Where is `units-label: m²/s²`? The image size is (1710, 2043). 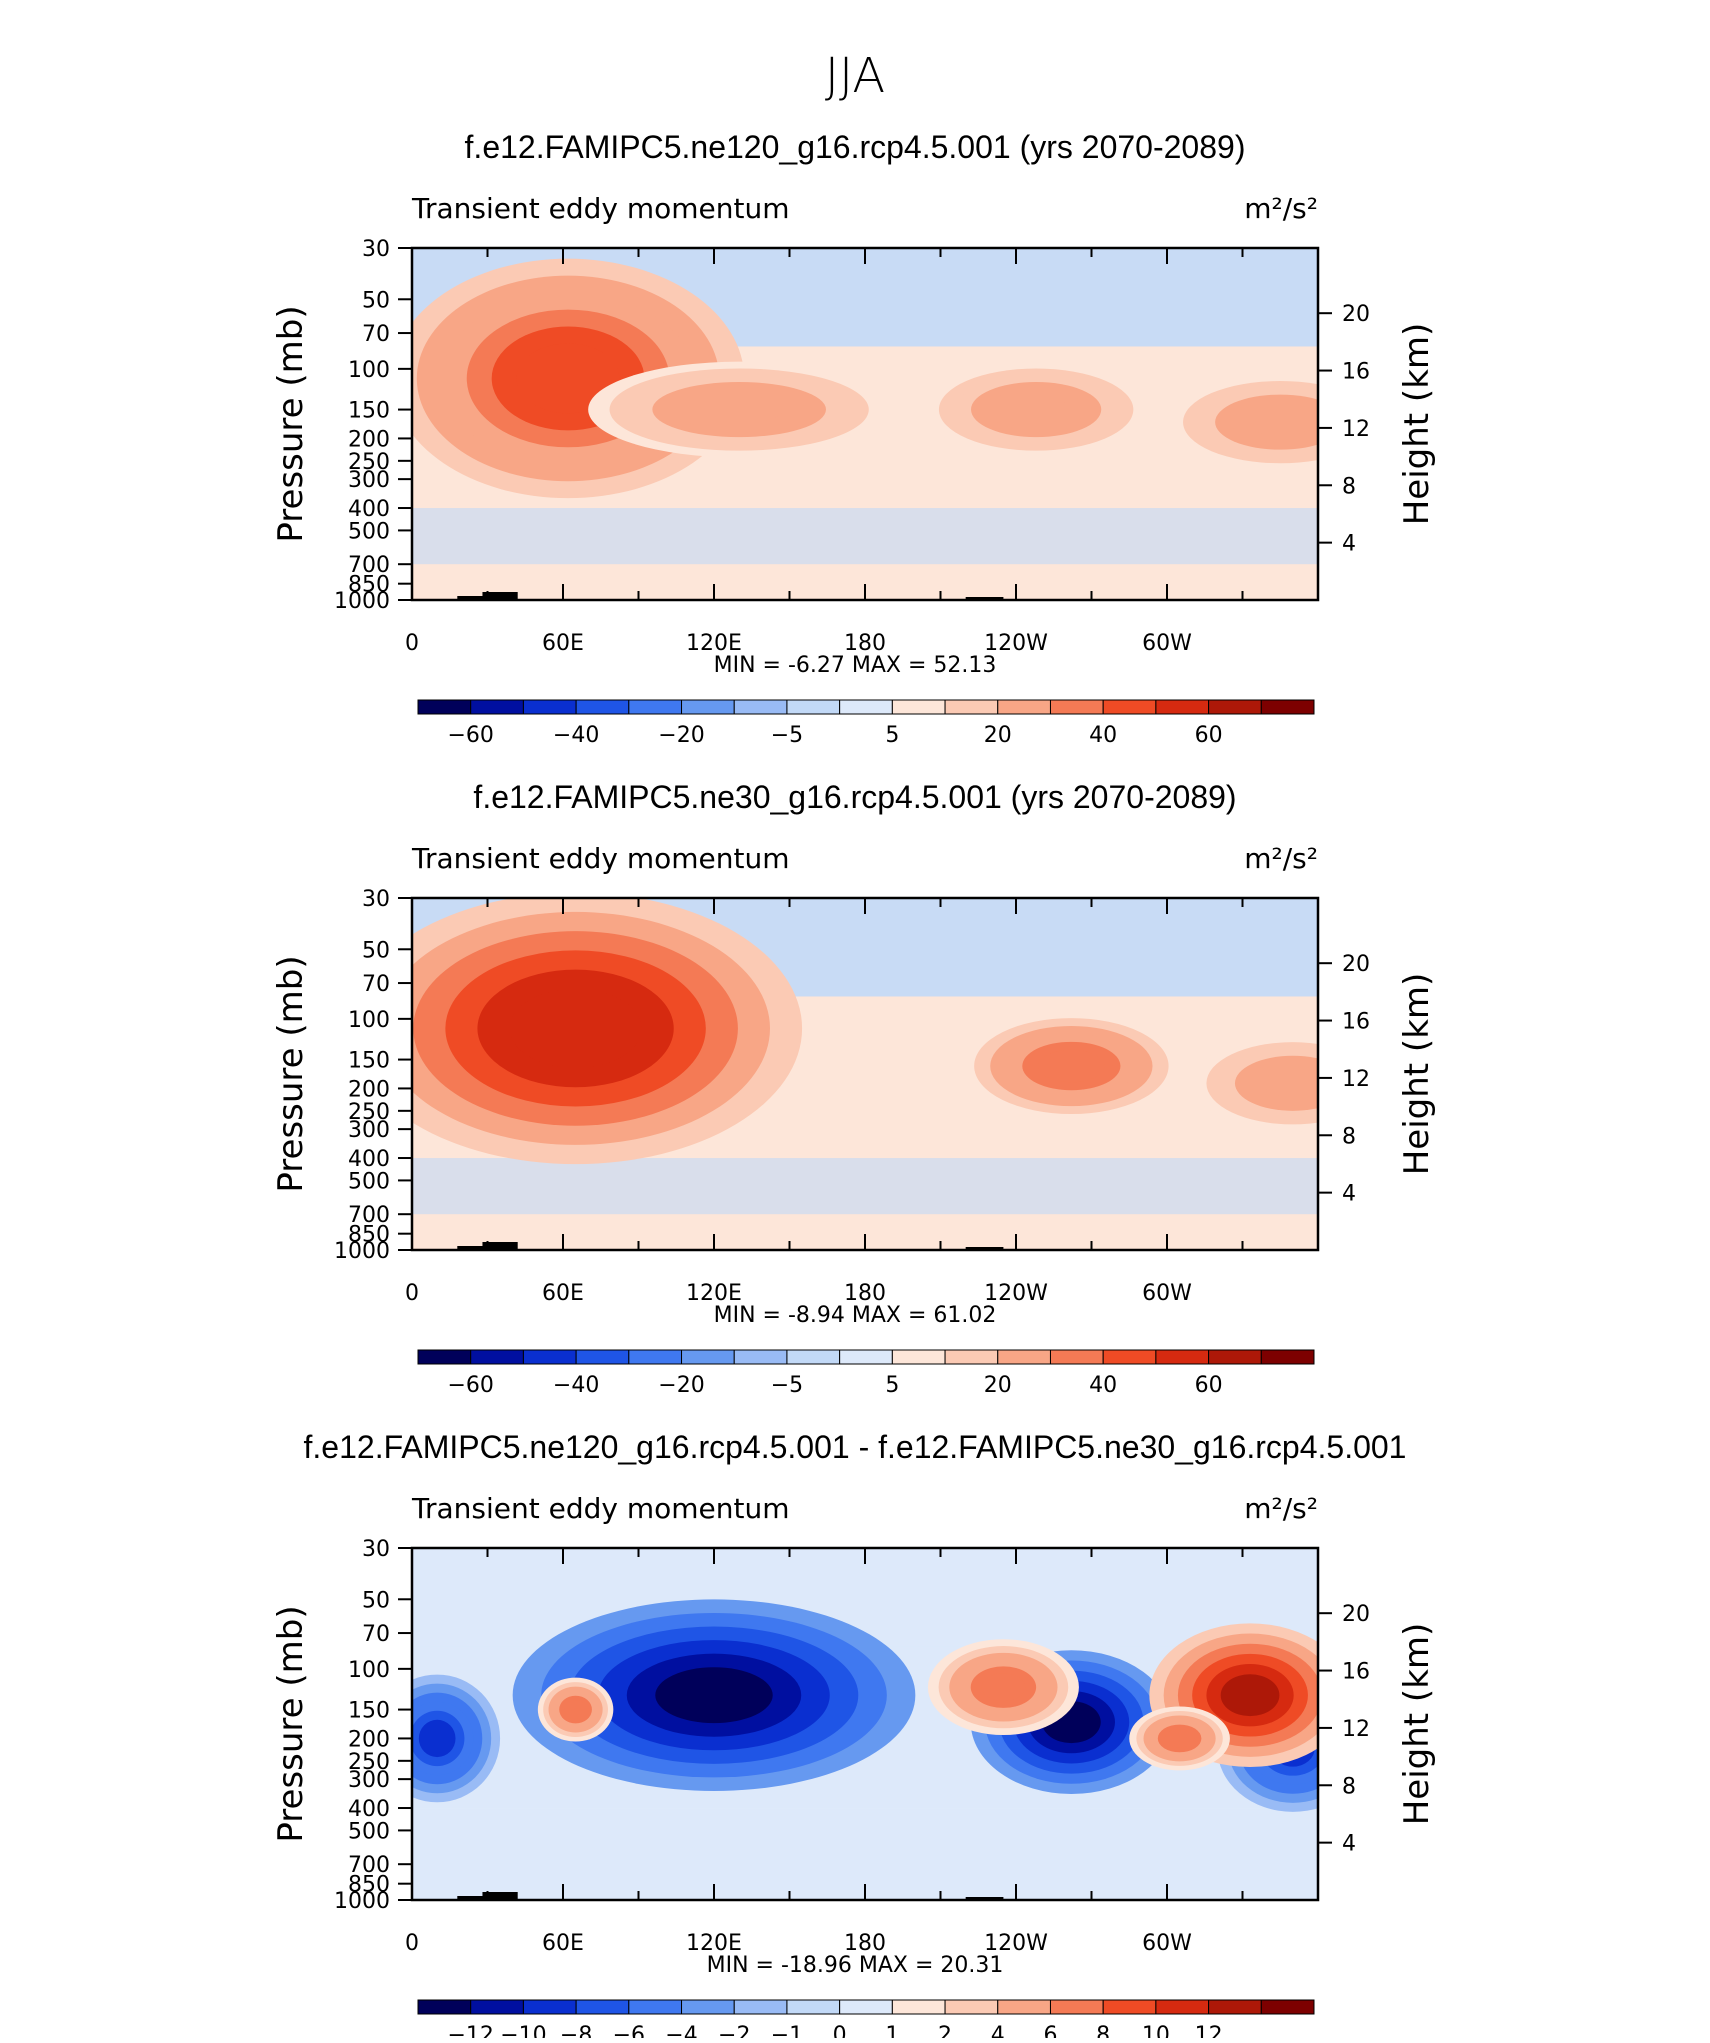 units-label: m²/s² is located at coordinates (1281, 208).